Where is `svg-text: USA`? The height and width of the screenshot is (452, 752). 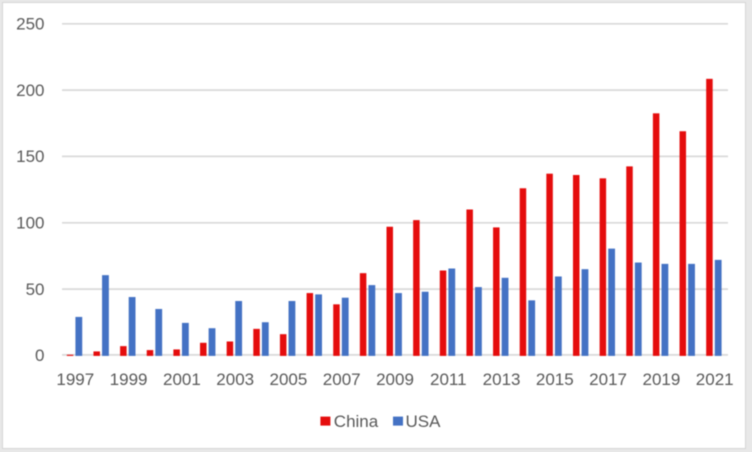
svg-text: USA is located at coordinates (424, 421).